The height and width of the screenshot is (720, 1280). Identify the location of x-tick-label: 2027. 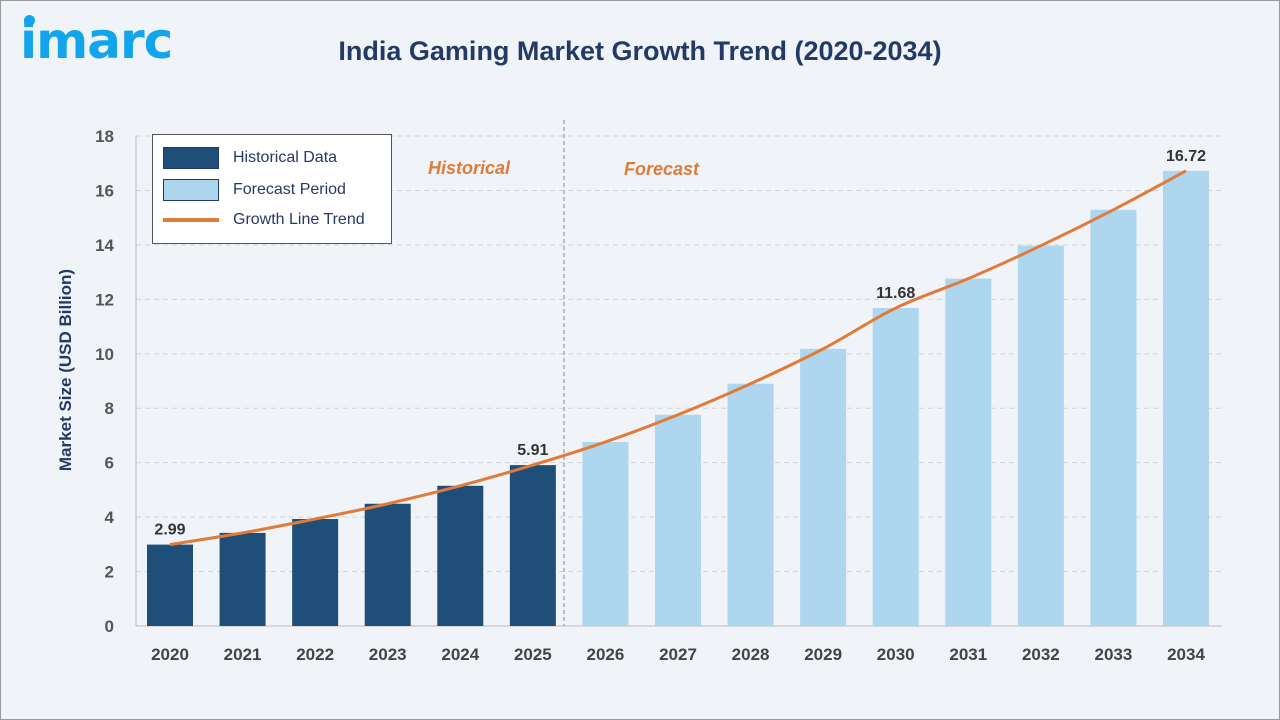
(678, 654).